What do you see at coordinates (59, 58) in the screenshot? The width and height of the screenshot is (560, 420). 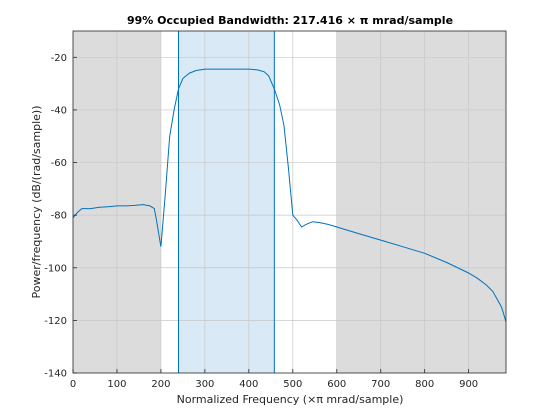 I see `y-tick-label: -20` at bounding box center [59, 58].